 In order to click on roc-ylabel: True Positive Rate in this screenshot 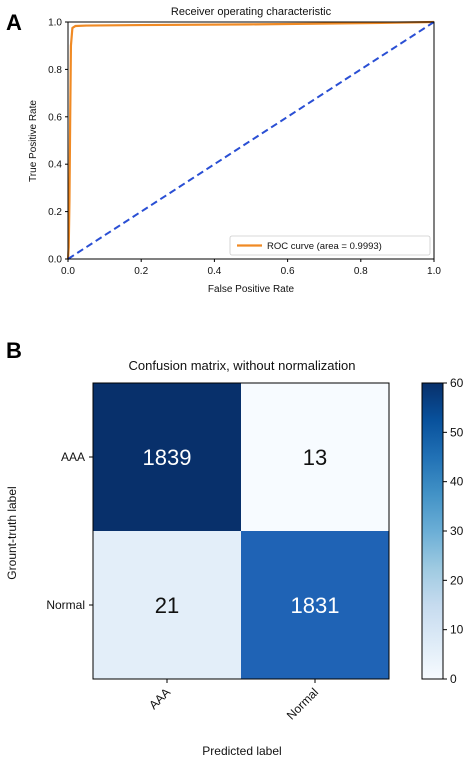, I will do `click(33, 141)`.